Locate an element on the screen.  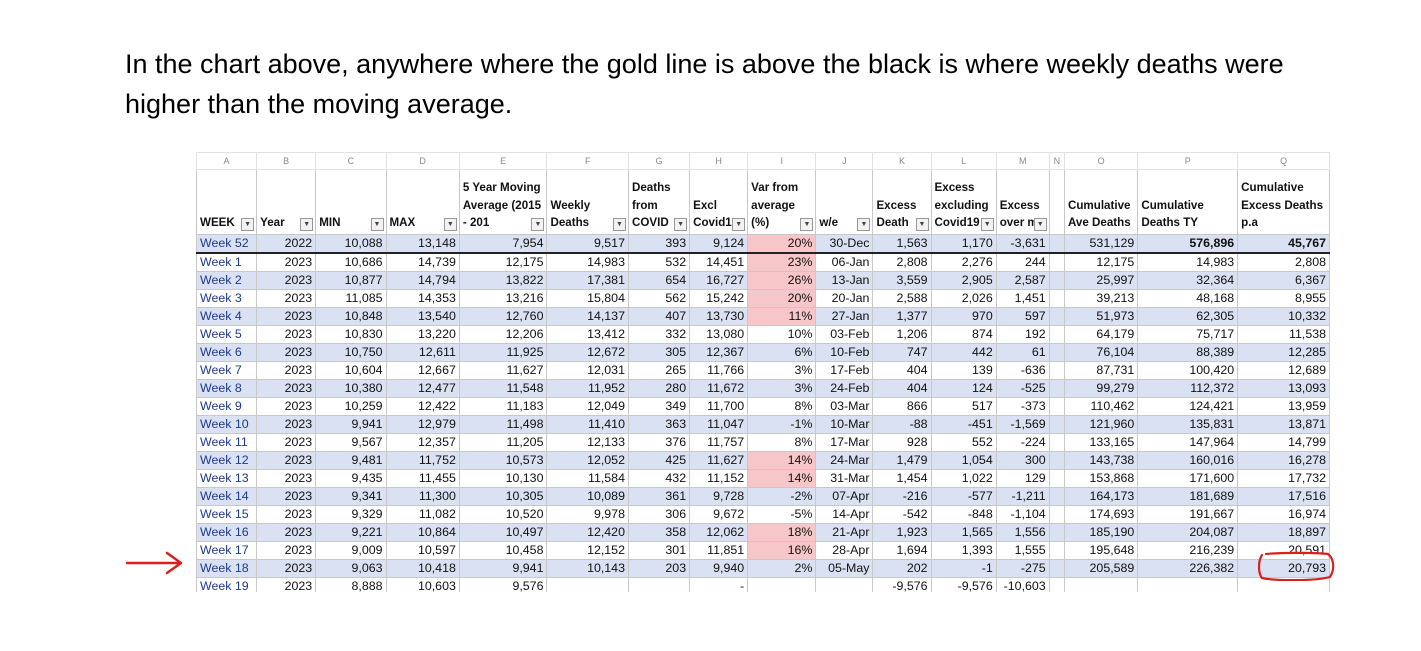
table-cell: 425 is located at coordinates (659, 460).